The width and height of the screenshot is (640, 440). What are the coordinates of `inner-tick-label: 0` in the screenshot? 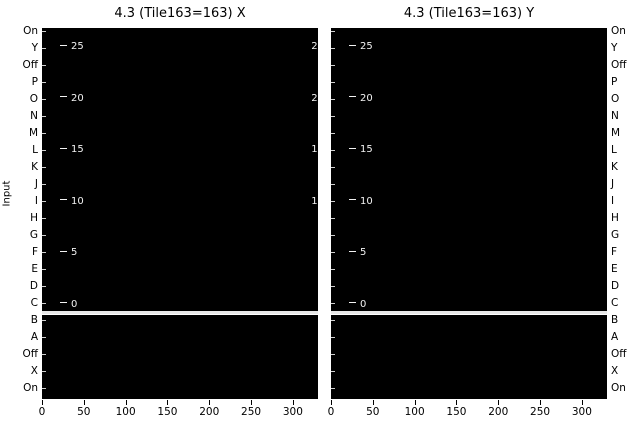 It's located at (357, 304).